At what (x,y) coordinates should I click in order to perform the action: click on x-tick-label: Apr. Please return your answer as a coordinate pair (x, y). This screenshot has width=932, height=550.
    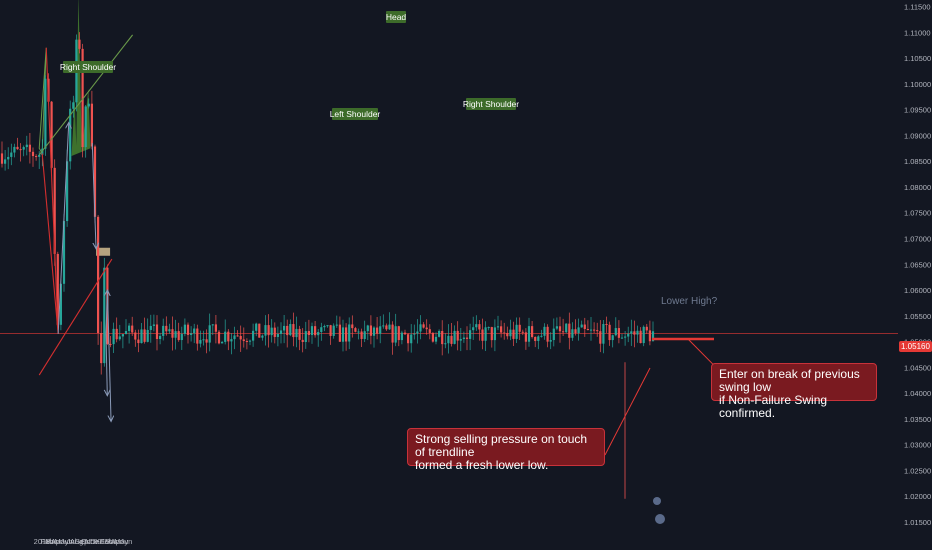
    Looking at the image, I should click on (57, 541).